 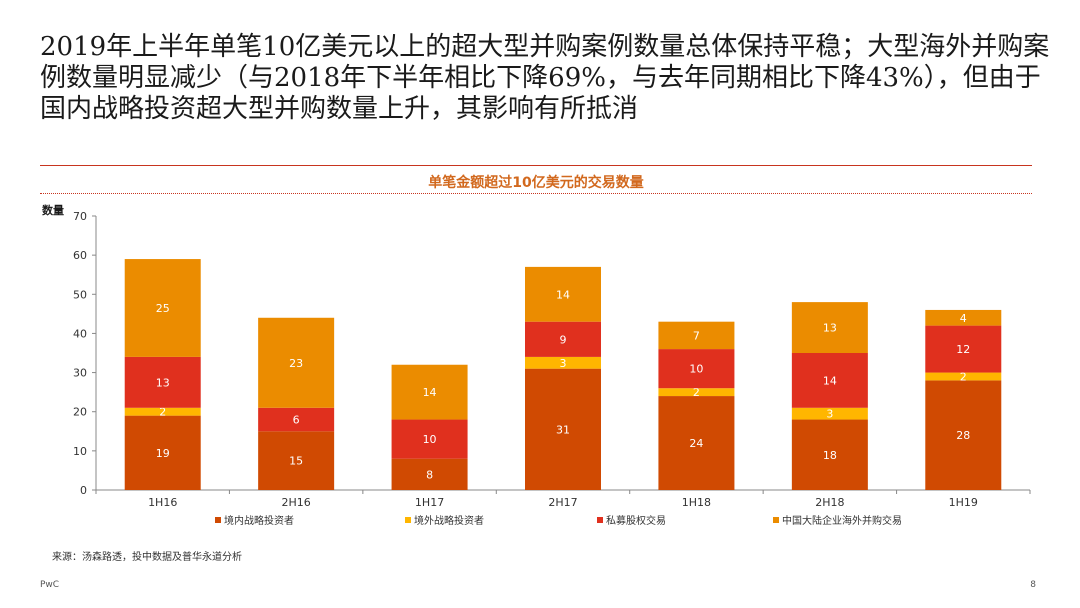 I want to click on x-tick-label: 1H19, so click(x=963, y=502).